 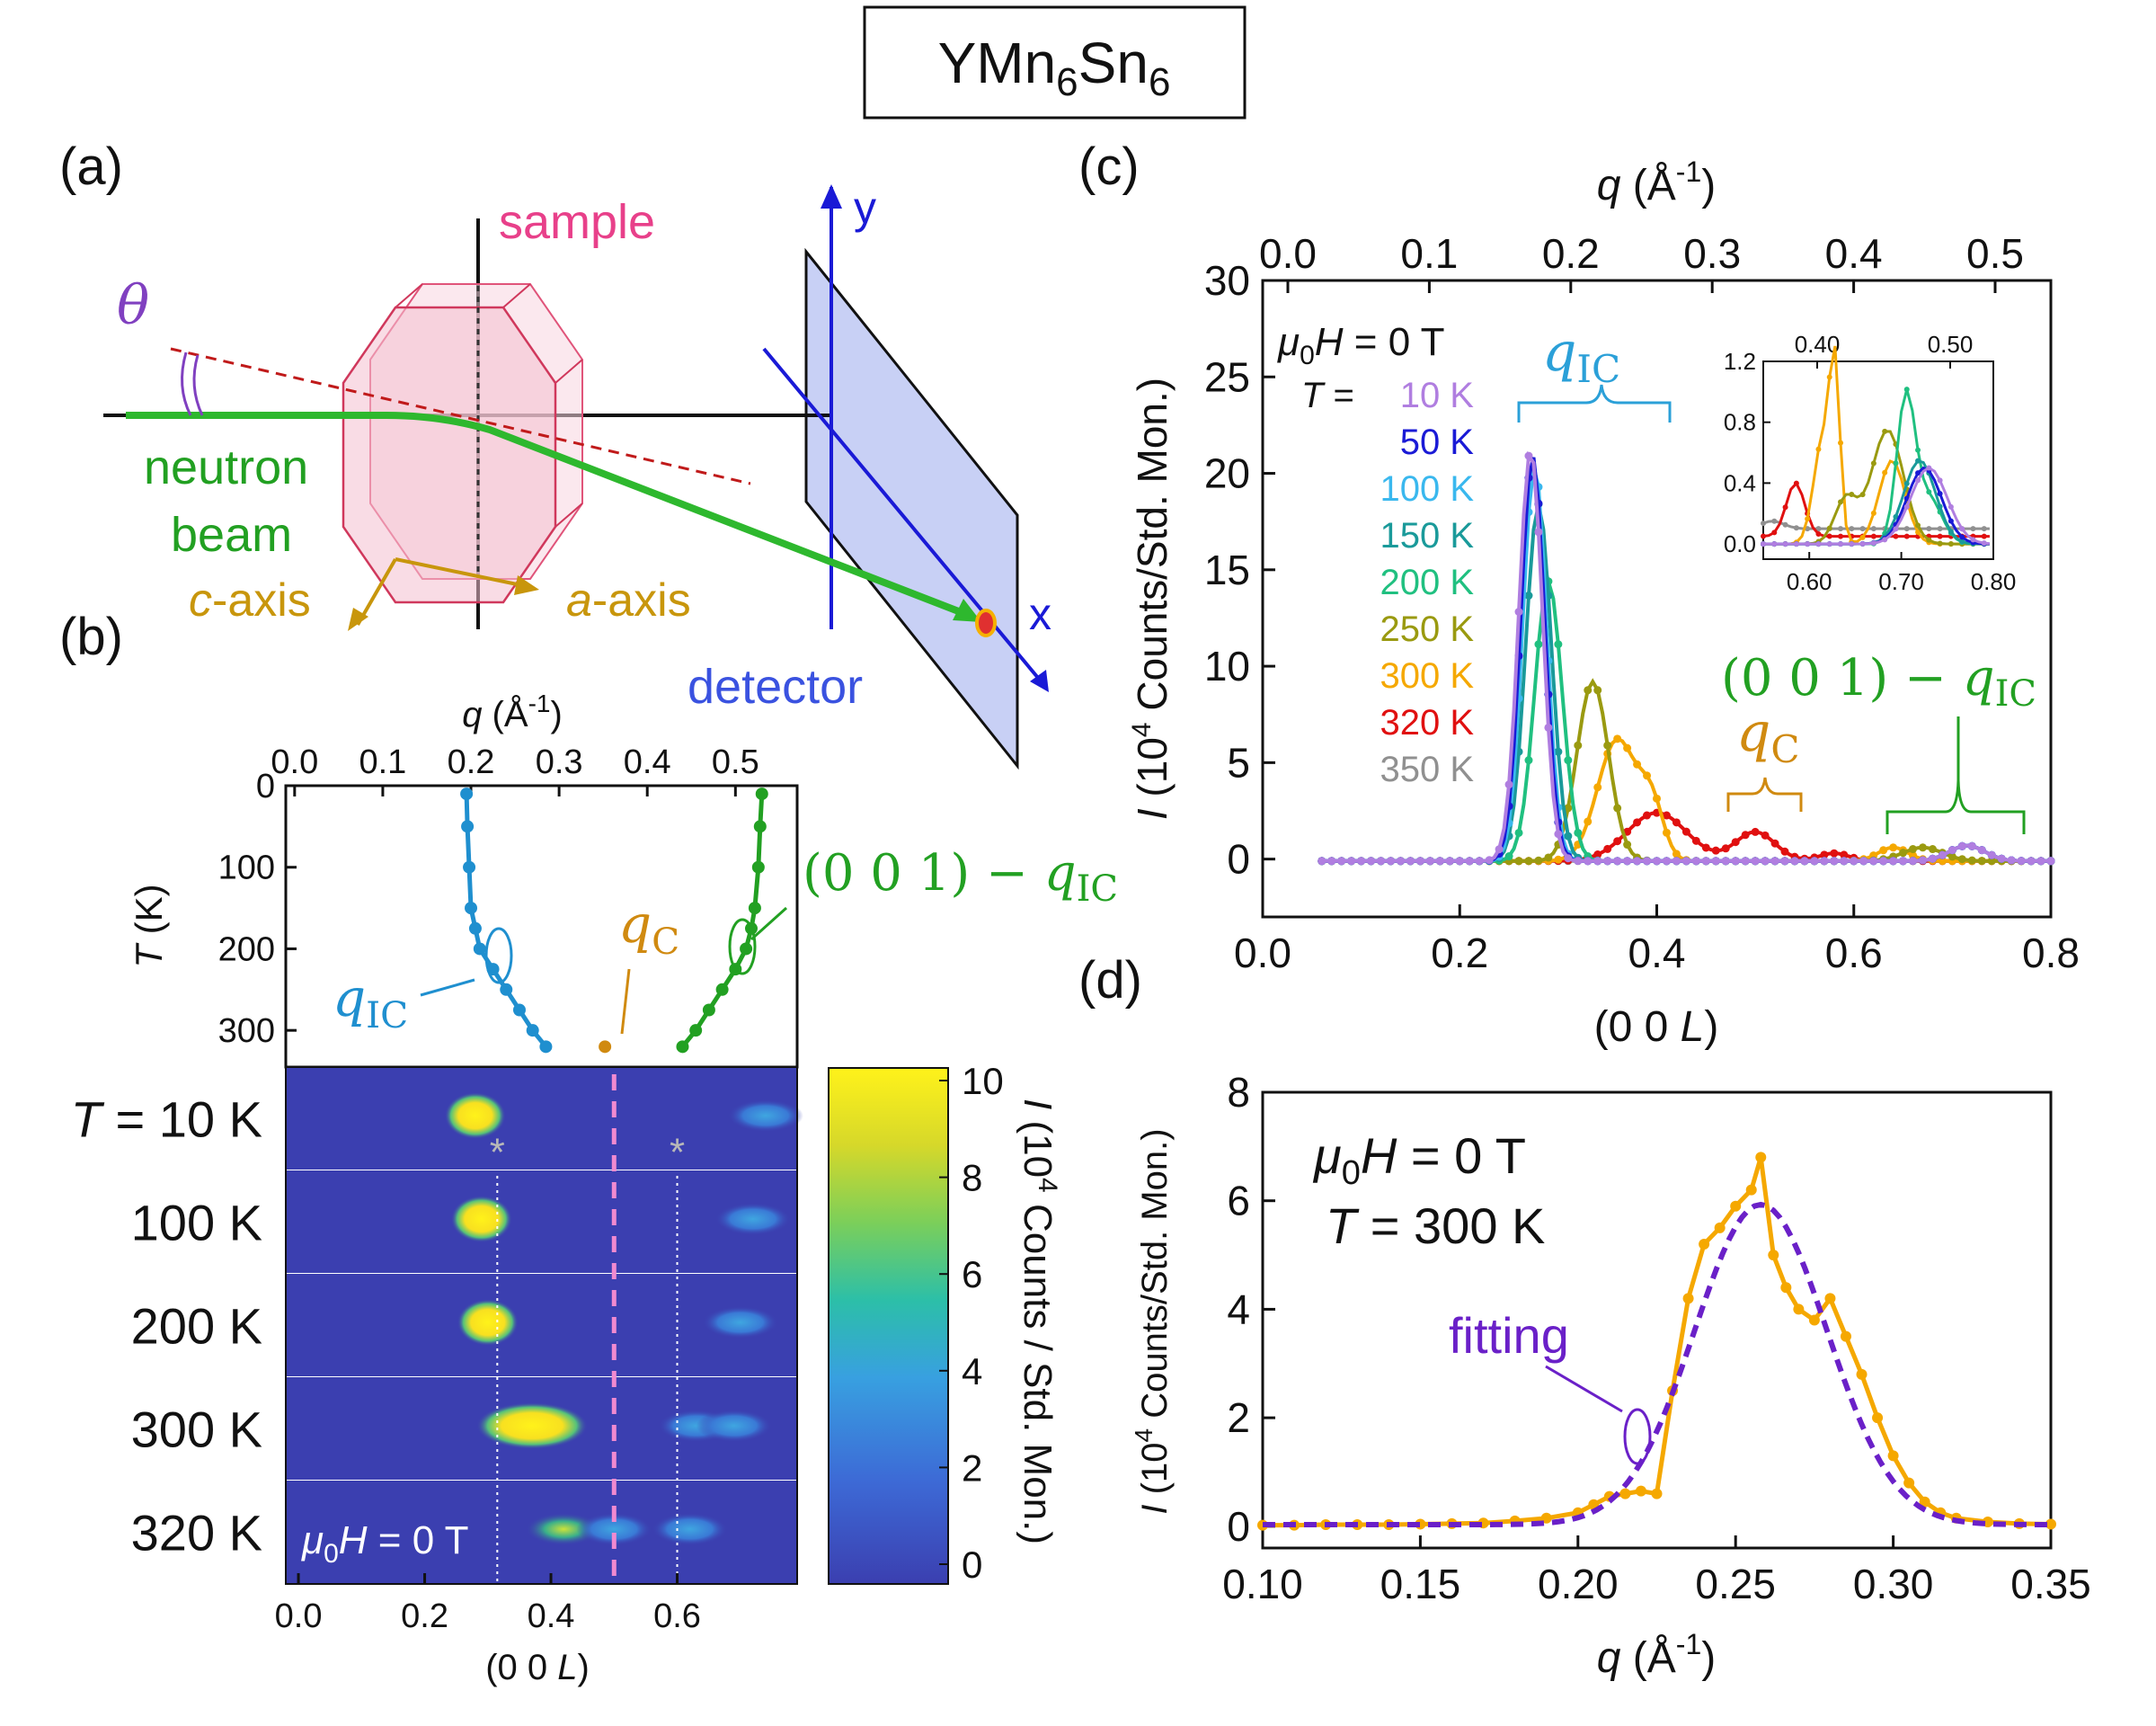 What do you see at coordinates (1039, 1321) in the screenshot?
I see `colorbar-label: I (104 Counts / Std. Mon.)` at bounding box center [1039, 1321].